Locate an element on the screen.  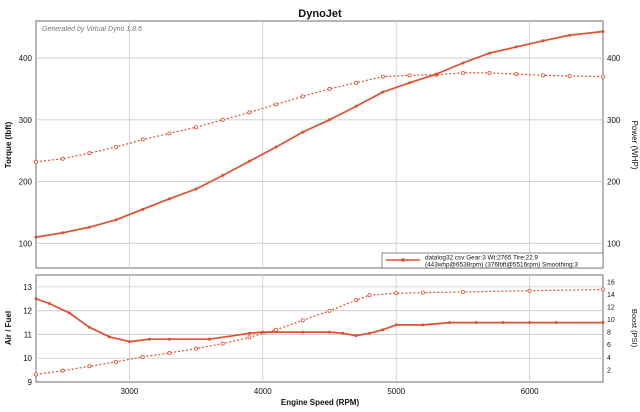
boost-tick-label: 10 is located at coordinates (611, 320).